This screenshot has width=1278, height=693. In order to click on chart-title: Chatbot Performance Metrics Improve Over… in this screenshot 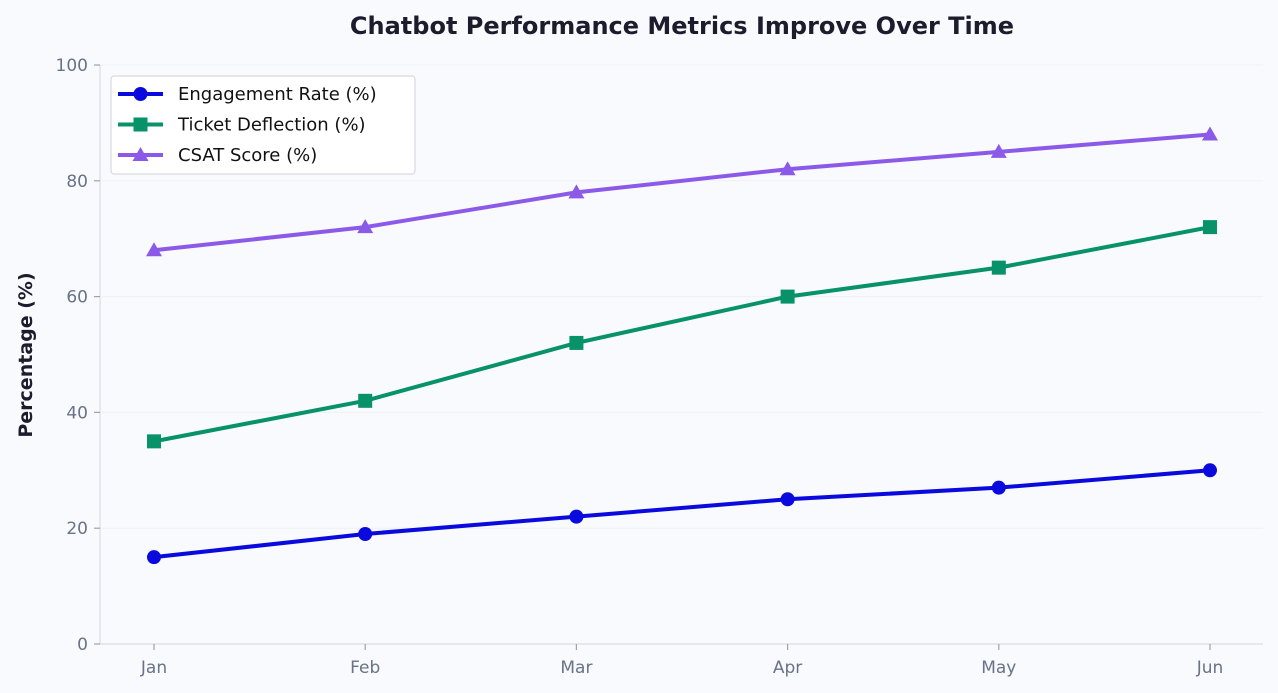, I will do `click(682, 26)`.